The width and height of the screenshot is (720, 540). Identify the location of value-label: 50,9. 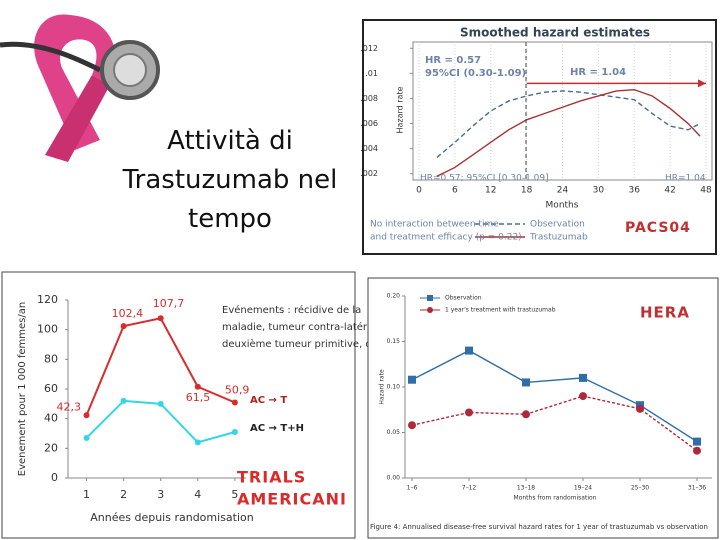
(237, 389).